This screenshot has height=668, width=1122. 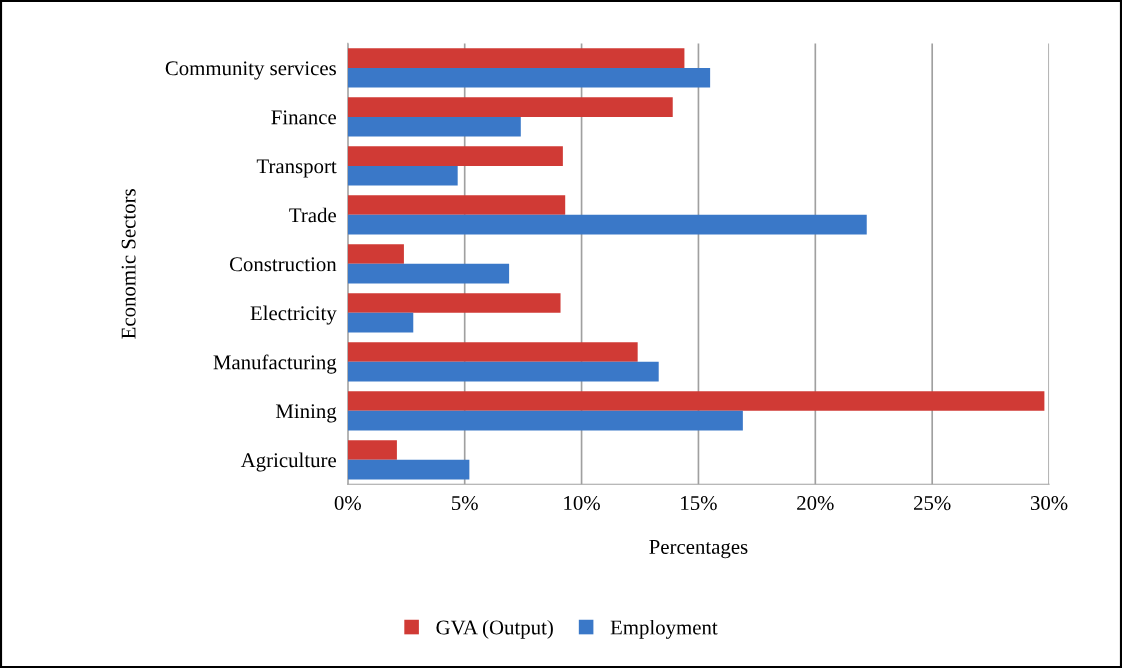 I want to click on y-tick-label: Electricity, so click(x=293, y=315).